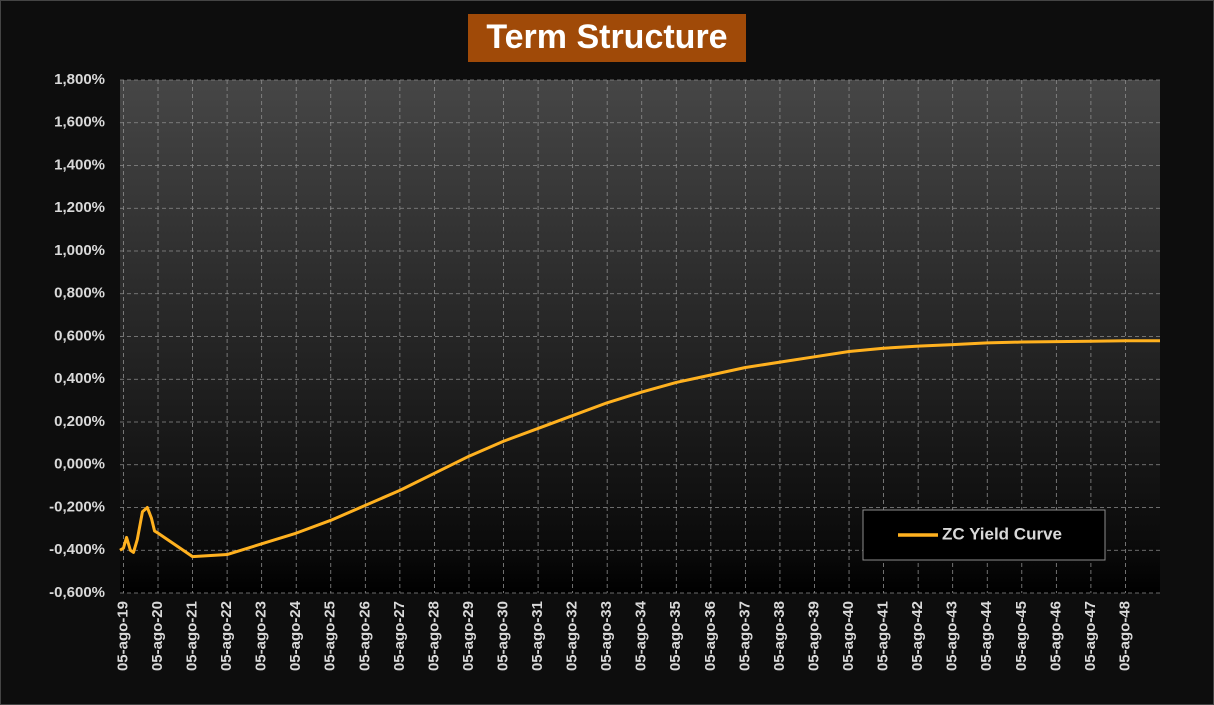 This screenshot has height=705, width=1214. Describe the element at coordinates (986, 635) in the screenshot. I see `x-tick-label: 05-ago-44` at that location.